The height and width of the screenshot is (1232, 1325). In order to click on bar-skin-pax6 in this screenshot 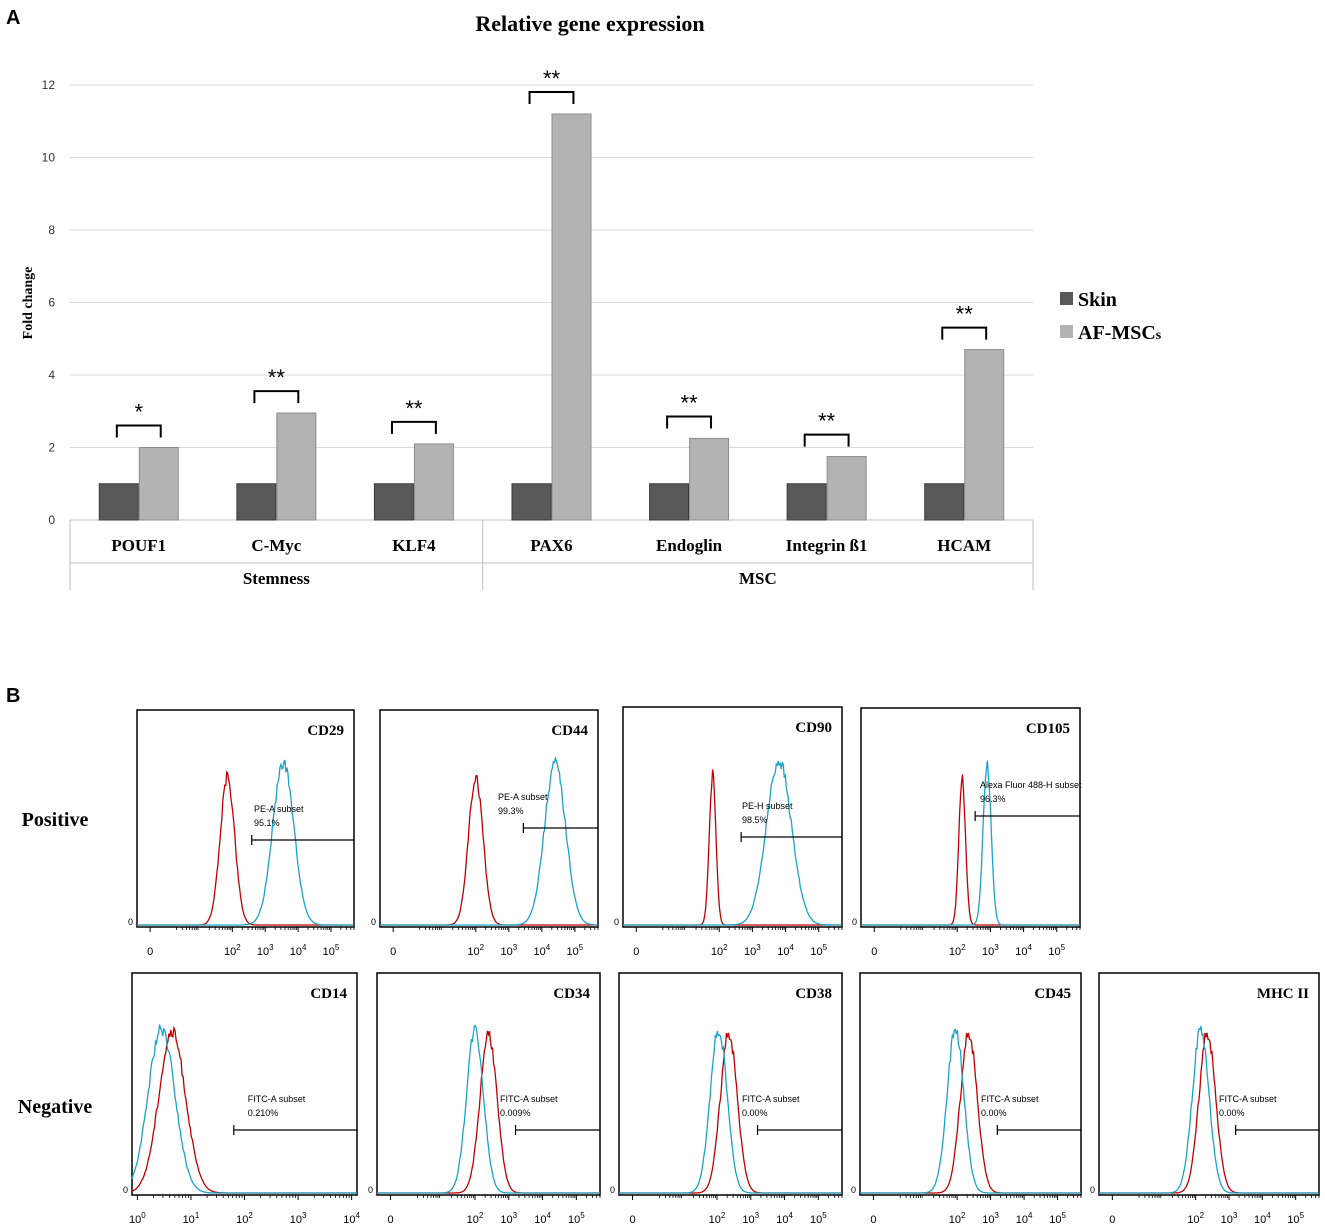, I will do `click(531, 502)`.